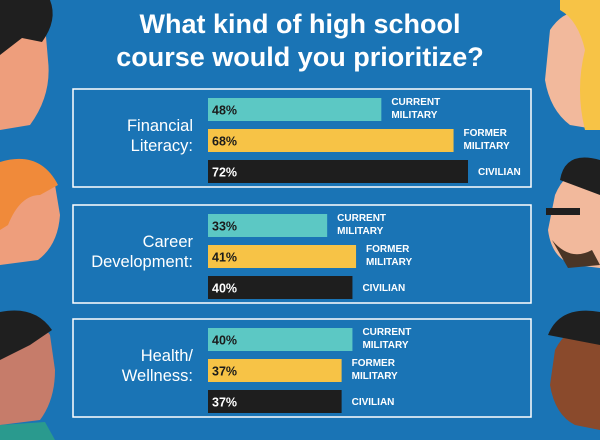  What do you see at coordinates (157, 376) in the screenshot?
I see `category-label-line: Wellness:` at bounding box center [157, 376].